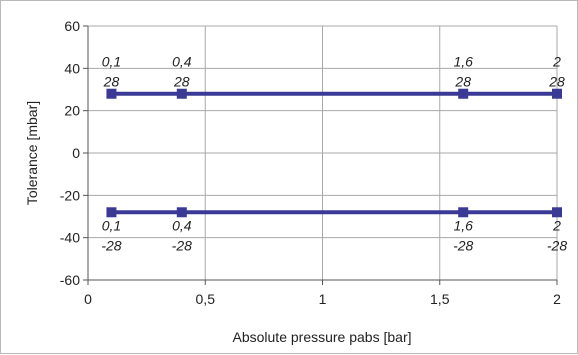  What do you see at coordinates (72, 68) in the screenshot?
I see `y-tick-label: 40` at bounding box center [72, 68].